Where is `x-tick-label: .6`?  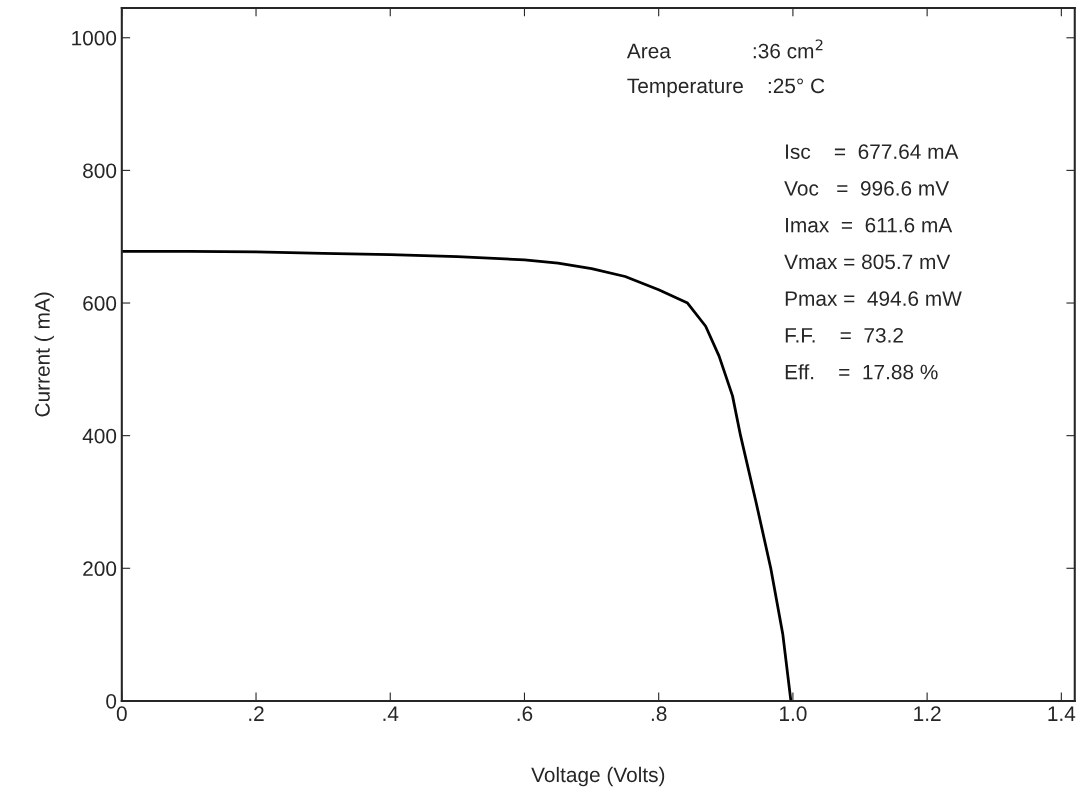 x-tick-label: .6 is located at coordinates (525, 714).